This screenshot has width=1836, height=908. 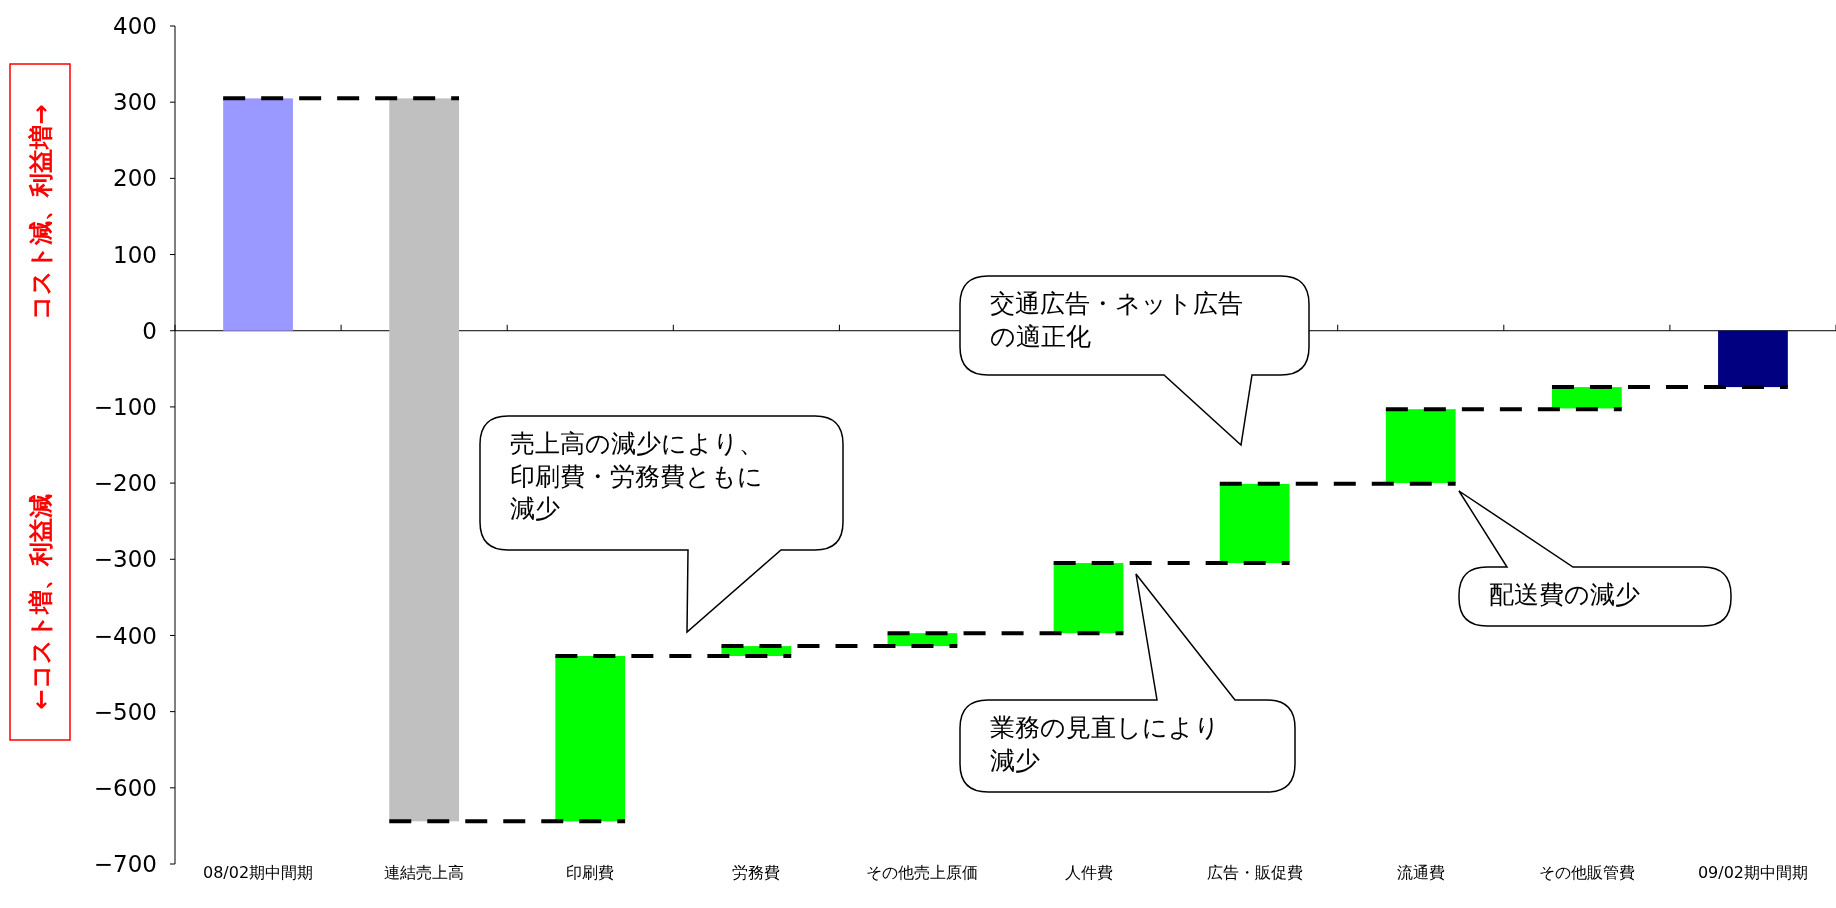 I want to click on annotation: 売上高の減少により、印刷費・労務費ともに減少, so click(x=637, y=476).